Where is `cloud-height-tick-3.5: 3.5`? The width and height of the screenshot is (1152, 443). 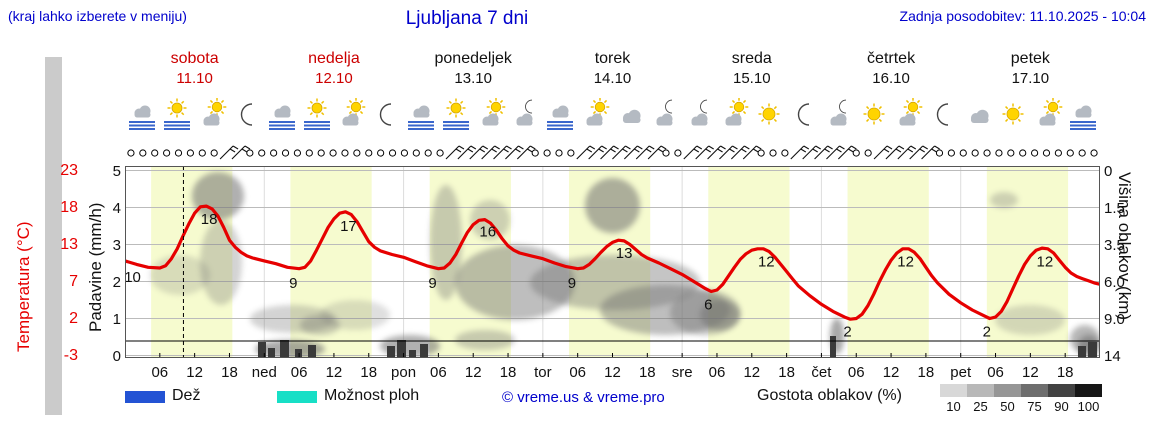
cloud-height-tick-3.5: 3.5 is located at coordinates (1114, 245).